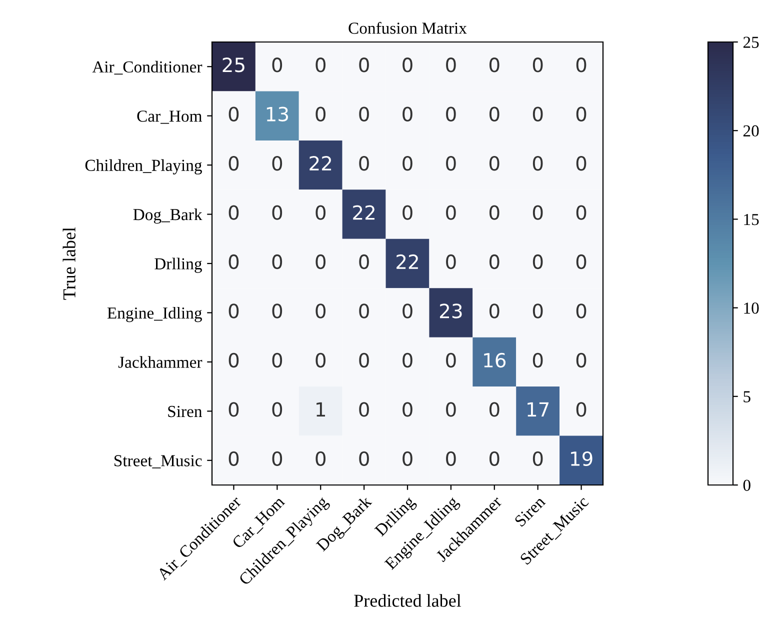 This screenshot has width=773, height=639. What do you see at coordinates (147, 67) in the screenshot?
I see `y-tick-label: Air_Conditioner` at bounding box center [147, 67].